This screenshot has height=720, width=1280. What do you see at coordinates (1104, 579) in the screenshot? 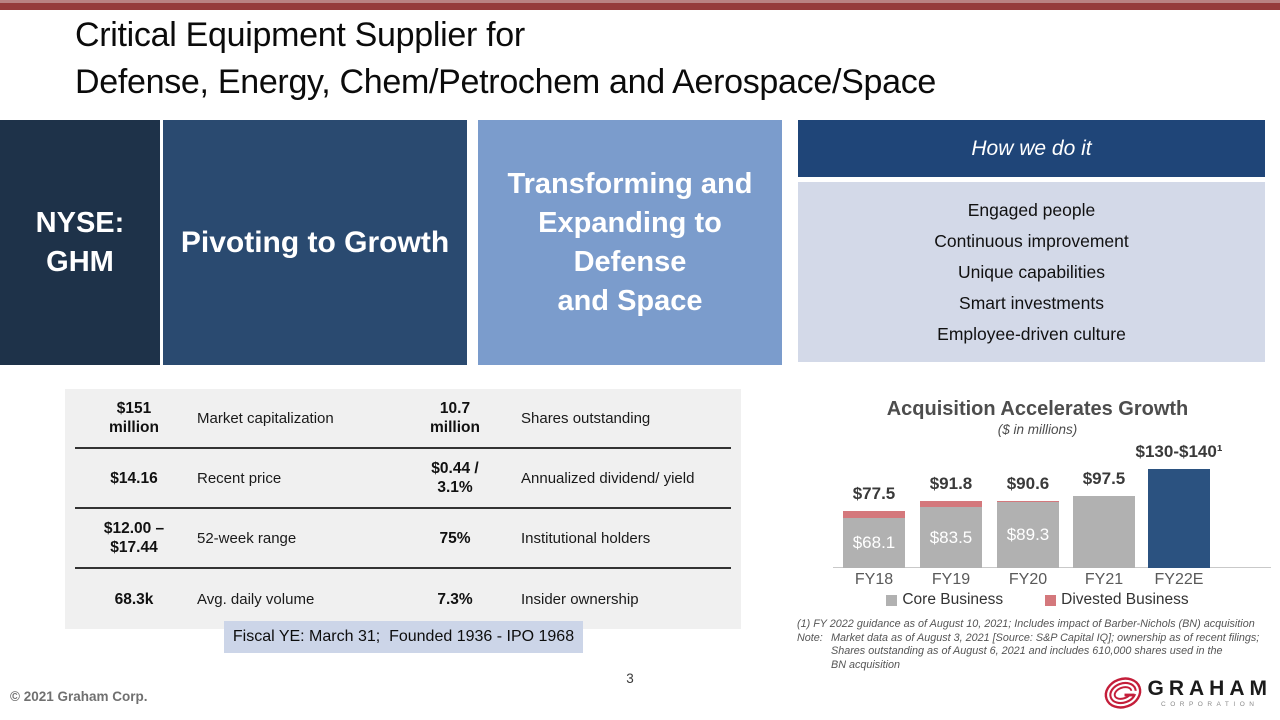
I see `x-axis-label: FY21` at bounding box center [1104, 579].